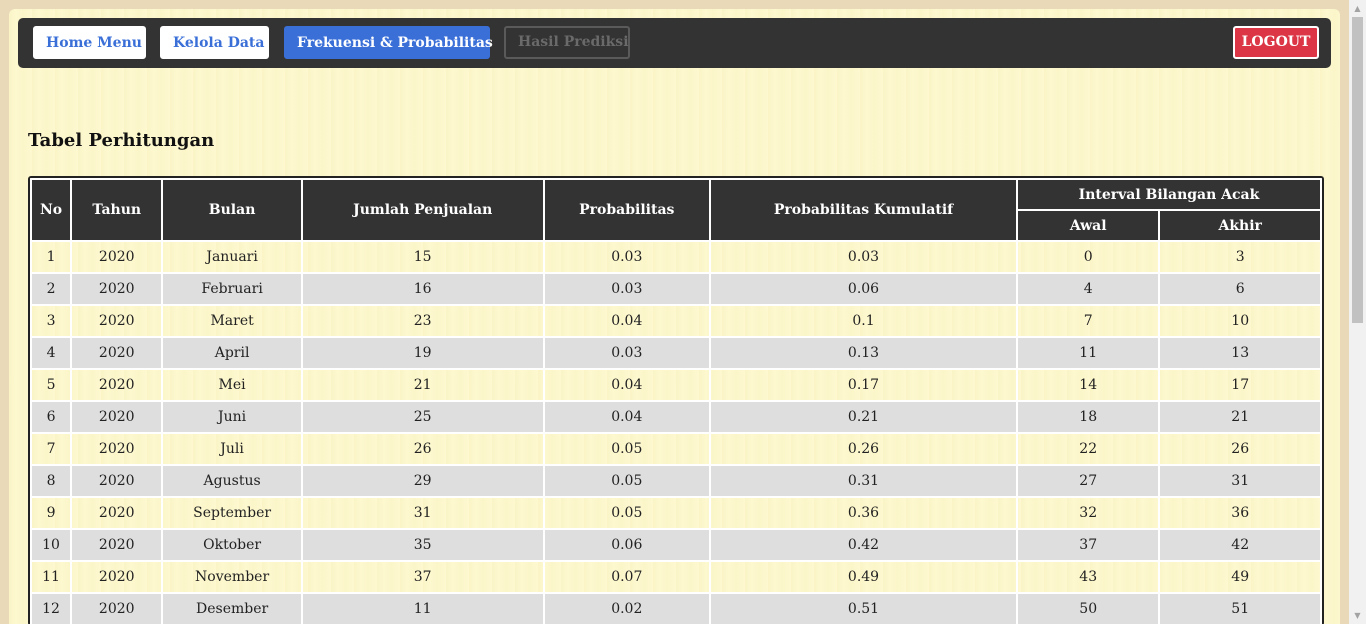 Image resolution: width=1366 pixels, height=624 pixels. I want to click on cell-bulan: Februari, so click(232, 289).